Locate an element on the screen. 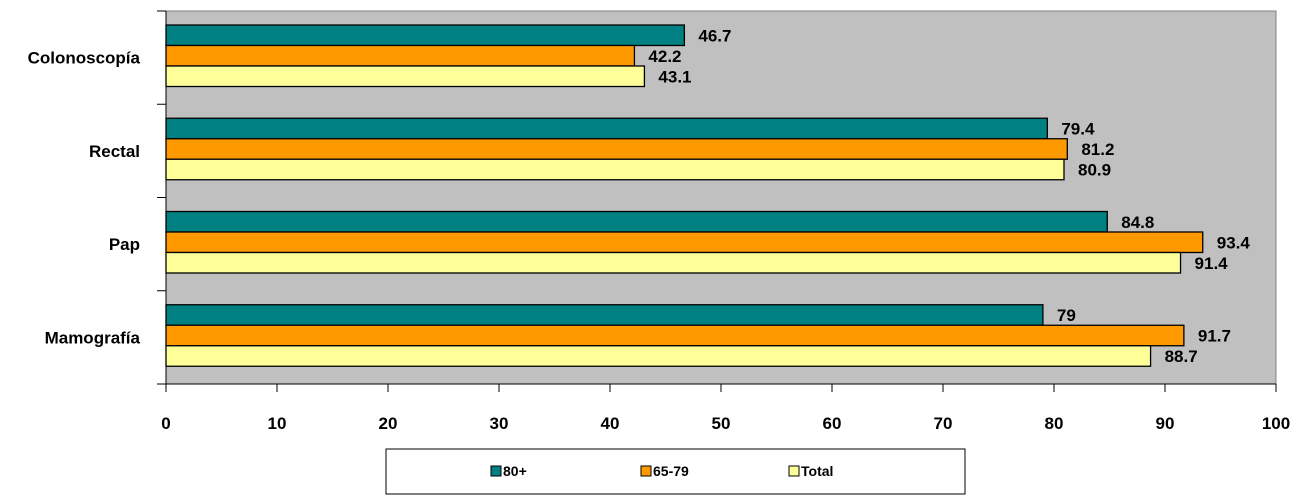  value-label: 80.9 is located at coordinates (1094, 170).